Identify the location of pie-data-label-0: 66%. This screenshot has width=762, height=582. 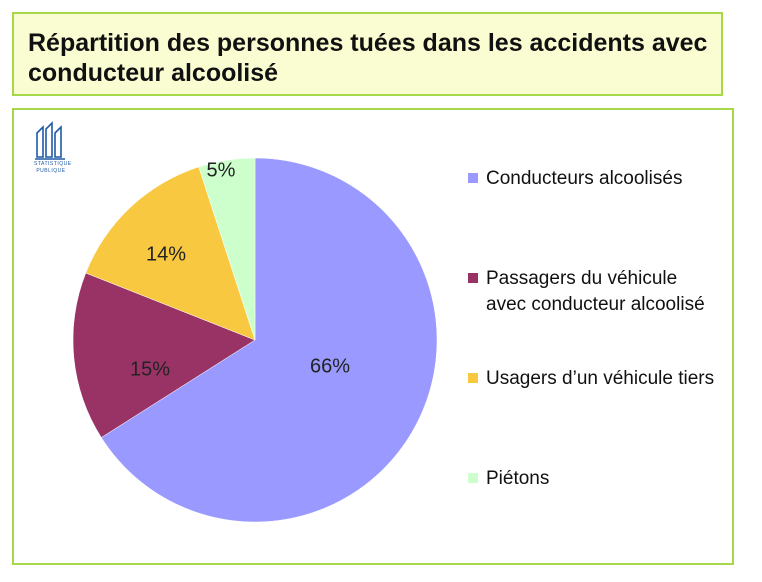
(330, 366).